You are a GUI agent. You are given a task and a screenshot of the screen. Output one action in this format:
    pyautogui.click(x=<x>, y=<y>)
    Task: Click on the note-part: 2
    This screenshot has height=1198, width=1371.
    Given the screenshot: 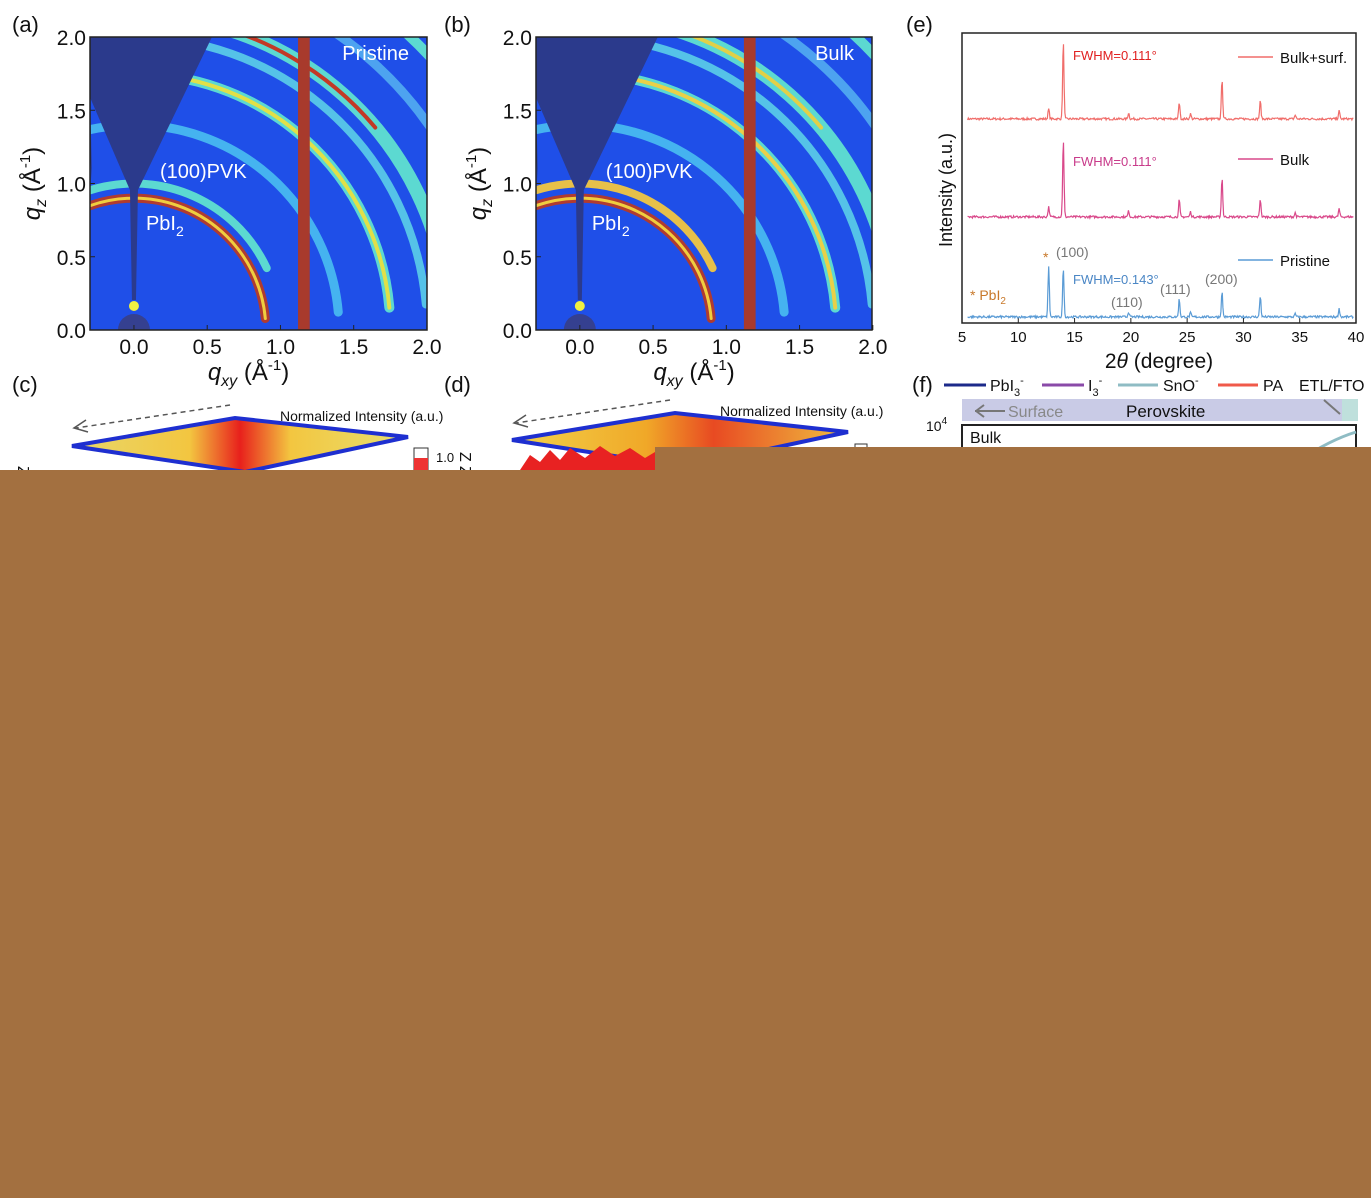 What is the action you would take?
    pyautogui.click(x=1003, y=301)
    